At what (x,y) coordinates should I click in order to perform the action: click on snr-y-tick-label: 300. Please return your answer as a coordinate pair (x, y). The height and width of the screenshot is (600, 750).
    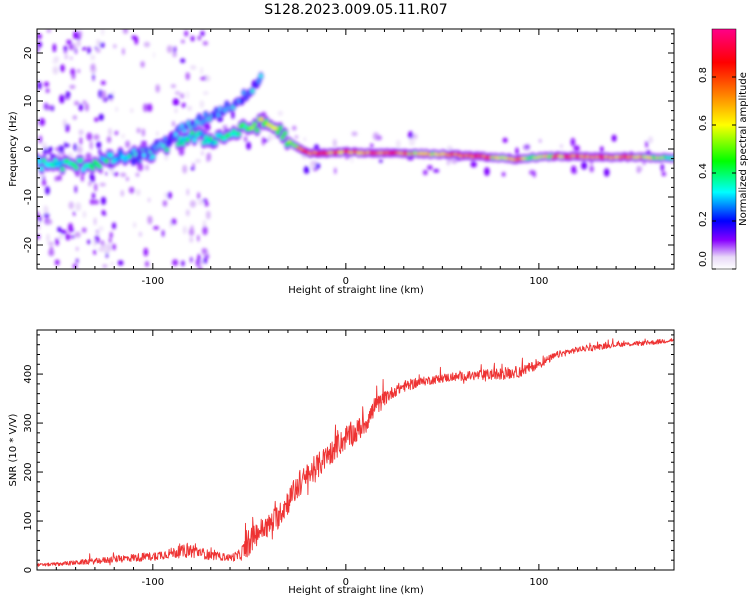
    Looking at the image, I should click on (28, 423).